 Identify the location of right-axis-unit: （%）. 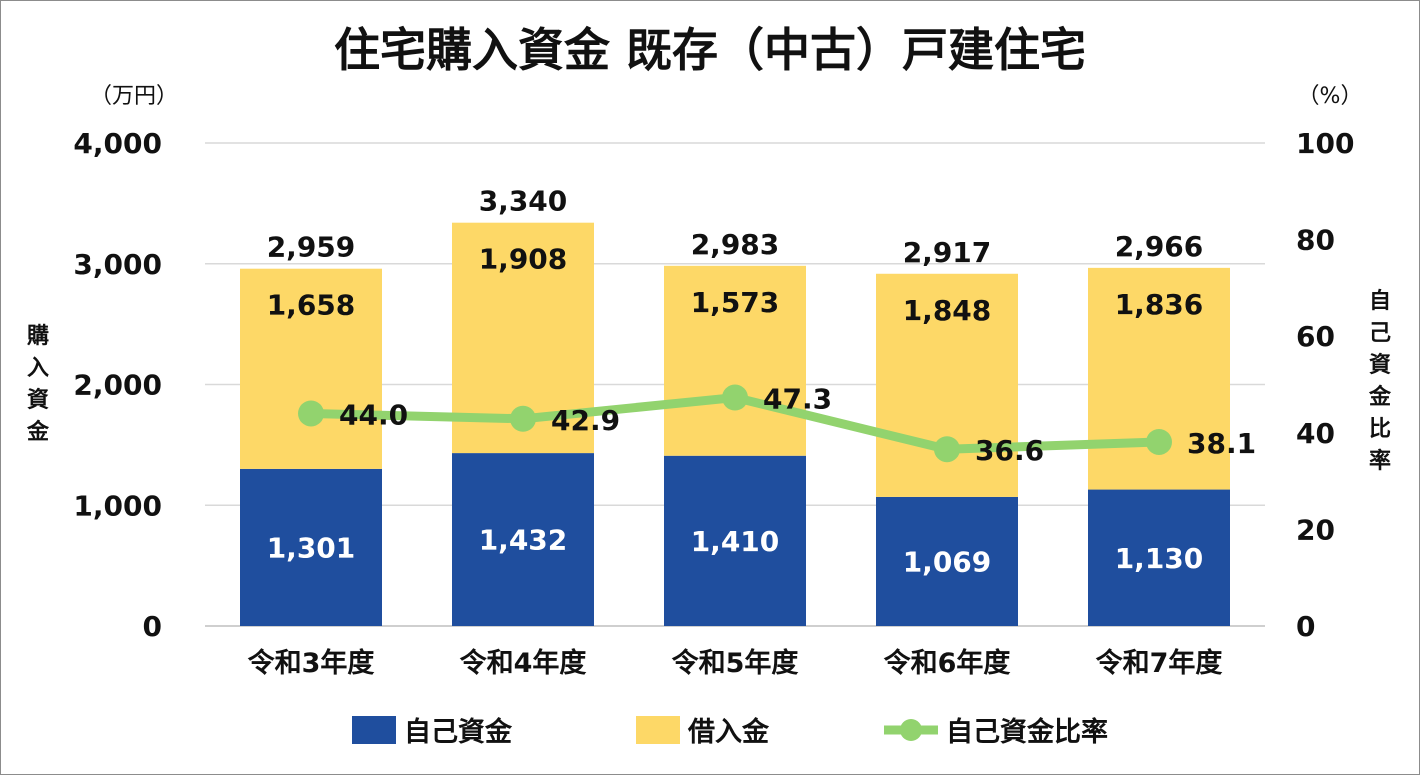
(1330, 96).